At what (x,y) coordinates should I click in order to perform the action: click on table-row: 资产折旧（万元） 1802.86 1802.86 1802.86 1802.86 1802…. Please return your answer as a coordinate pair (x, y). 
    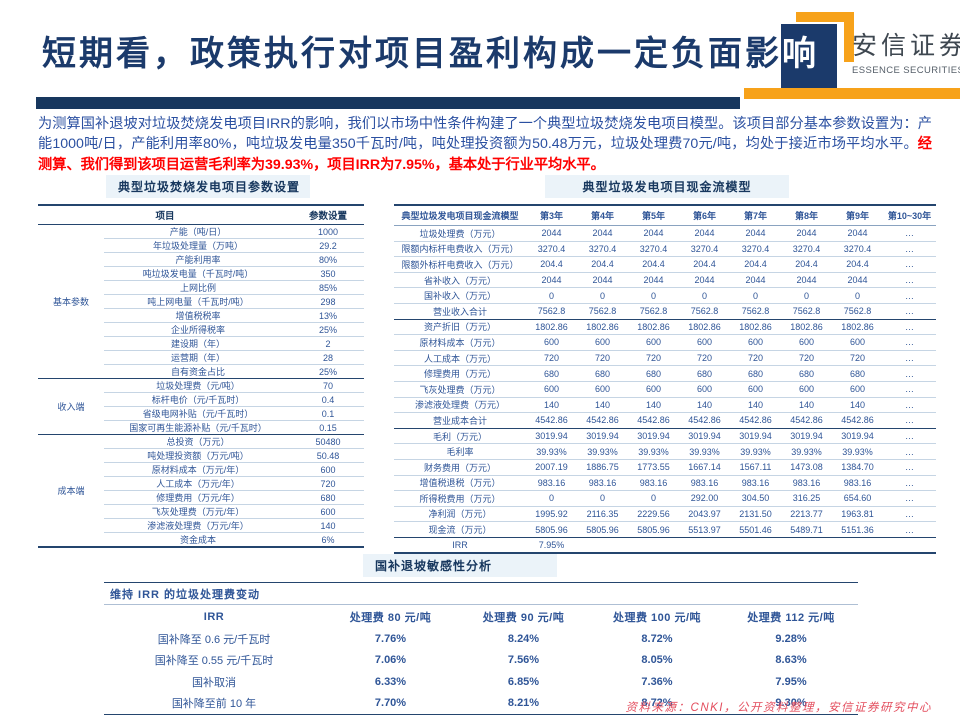
    Looking at the image, I should click on (665, 327).